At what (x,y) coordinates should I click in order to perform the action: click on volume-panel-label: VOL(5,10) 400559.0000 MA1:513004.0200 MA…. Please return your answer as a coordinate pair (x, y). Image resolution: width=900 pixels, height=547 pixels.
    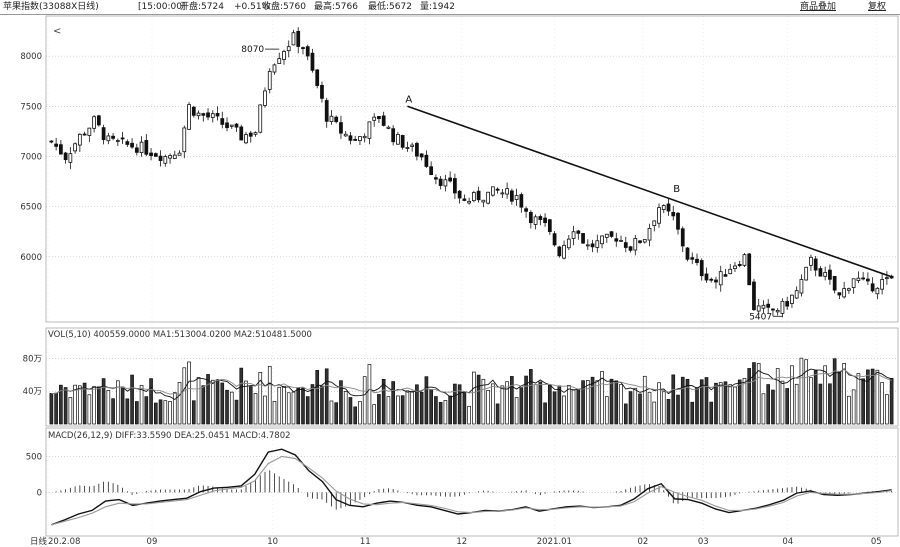
    Looking at the image, I should click on (180, 335).